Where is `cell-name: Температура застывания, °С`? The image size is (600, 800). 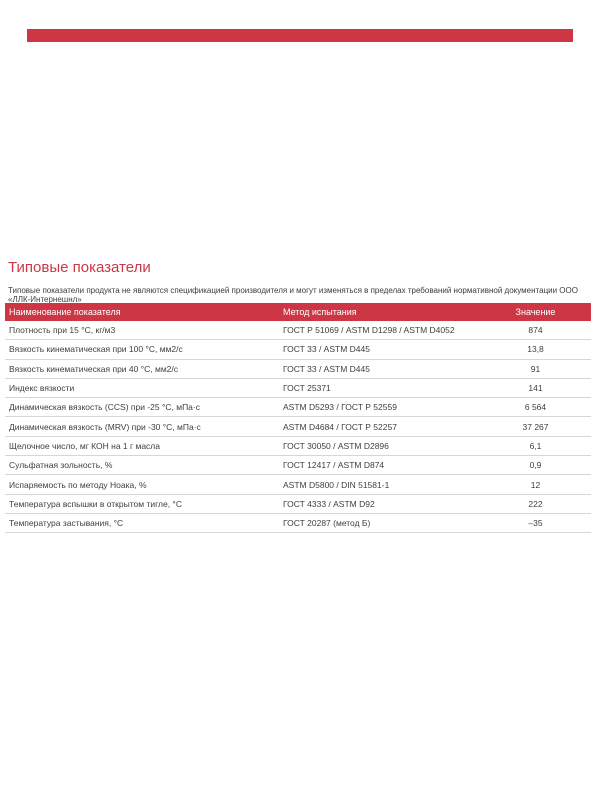
cell-name: Температура застывания, °С is located at coordinates (66, 523).